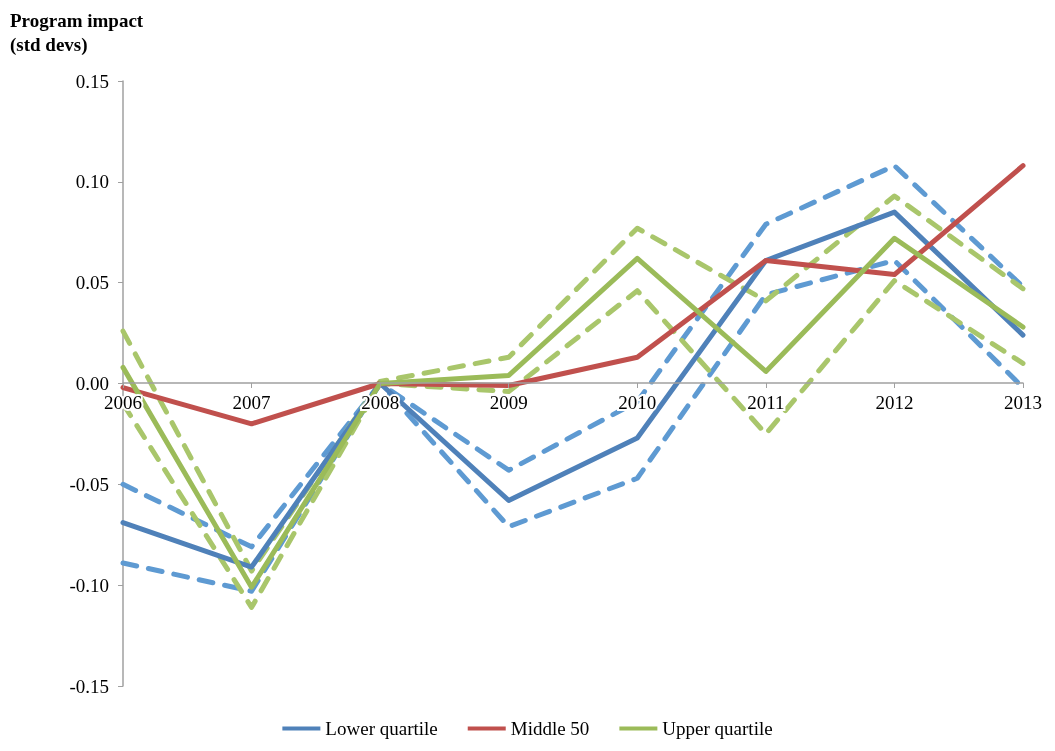 The width and height of the screenshot is (1055, 751). What do you see at coordinates (89, 585) in the screenshot?
I see `y-tick-label: -0.10` at bounding box center [89, 585].